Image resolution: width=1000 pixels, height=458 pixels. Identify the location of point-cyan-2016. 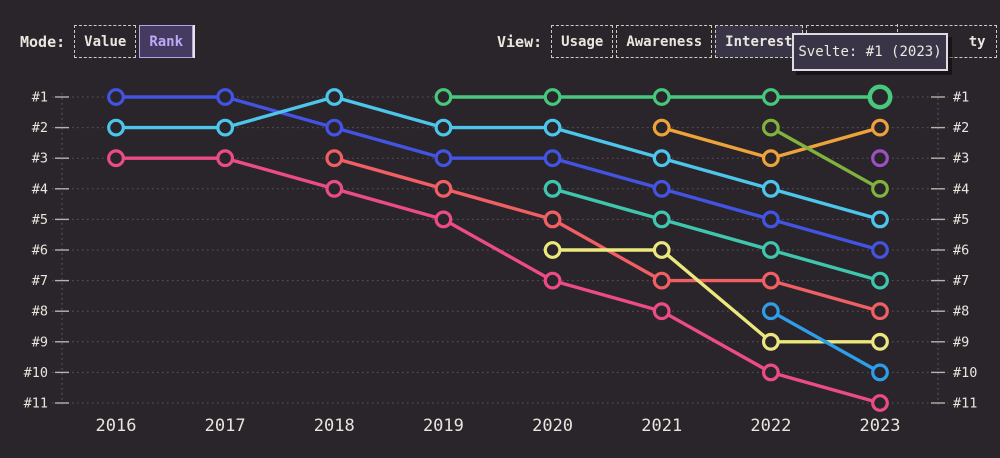
(116, 127).